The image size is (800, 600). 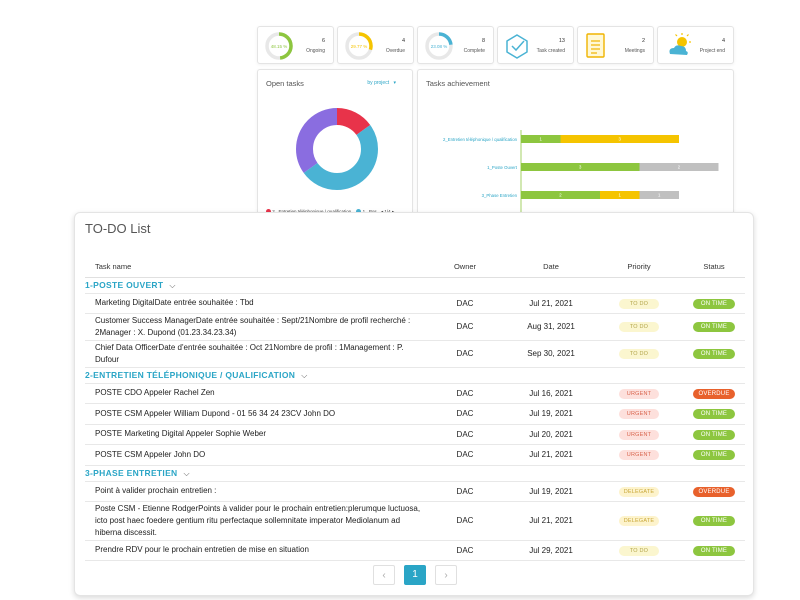 I want to click on legend-pager: 1/4, so click(x=387, y=211).